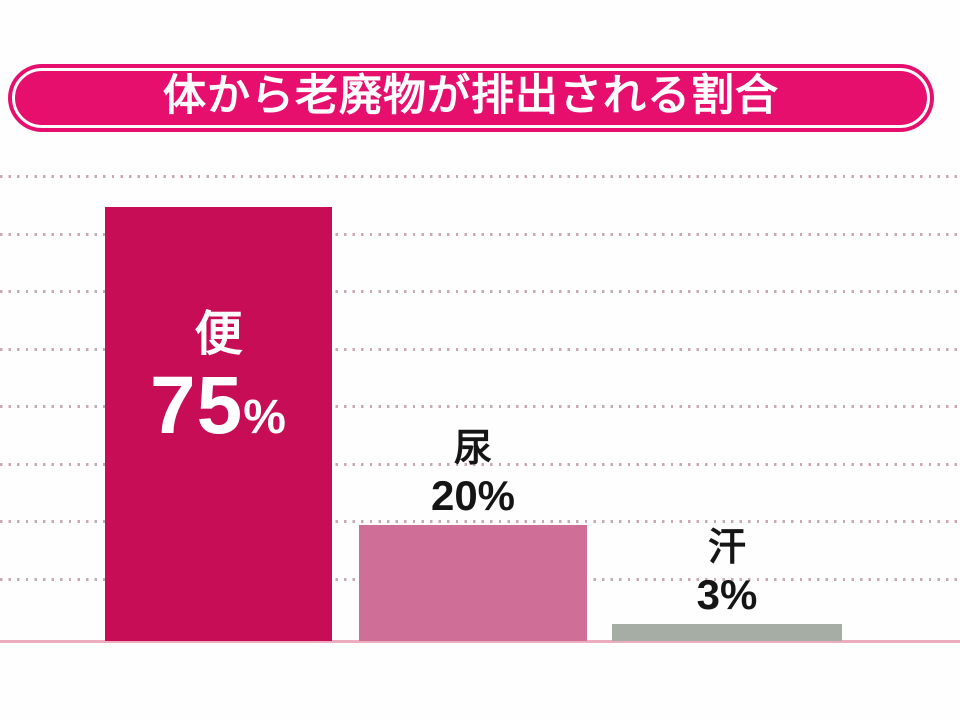 The width and height of the screenshot is (960, 720). I want to click on bar-label-feces: 便 75%, so click(218, 376).